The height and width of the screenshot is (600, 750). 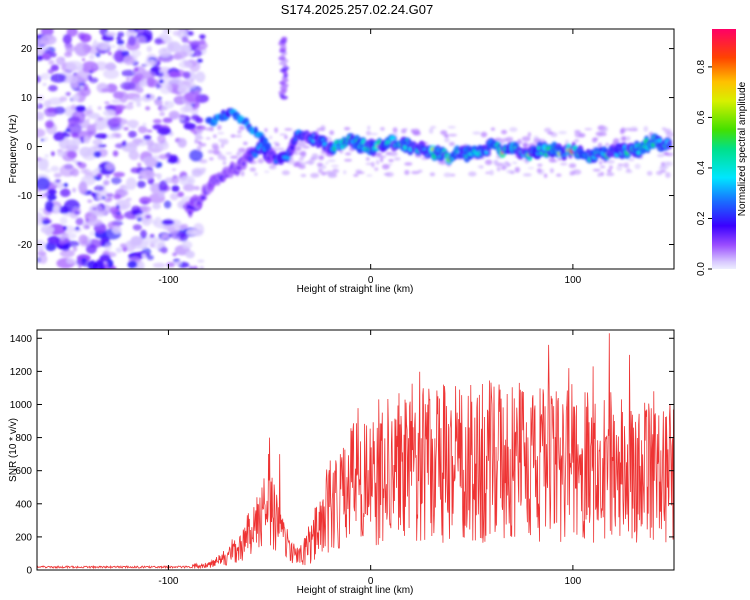 What do you see at coordinates (282, 58) in the screenshot?
I see `spectrogram-spike-mark` at bounding box center [282, 58].